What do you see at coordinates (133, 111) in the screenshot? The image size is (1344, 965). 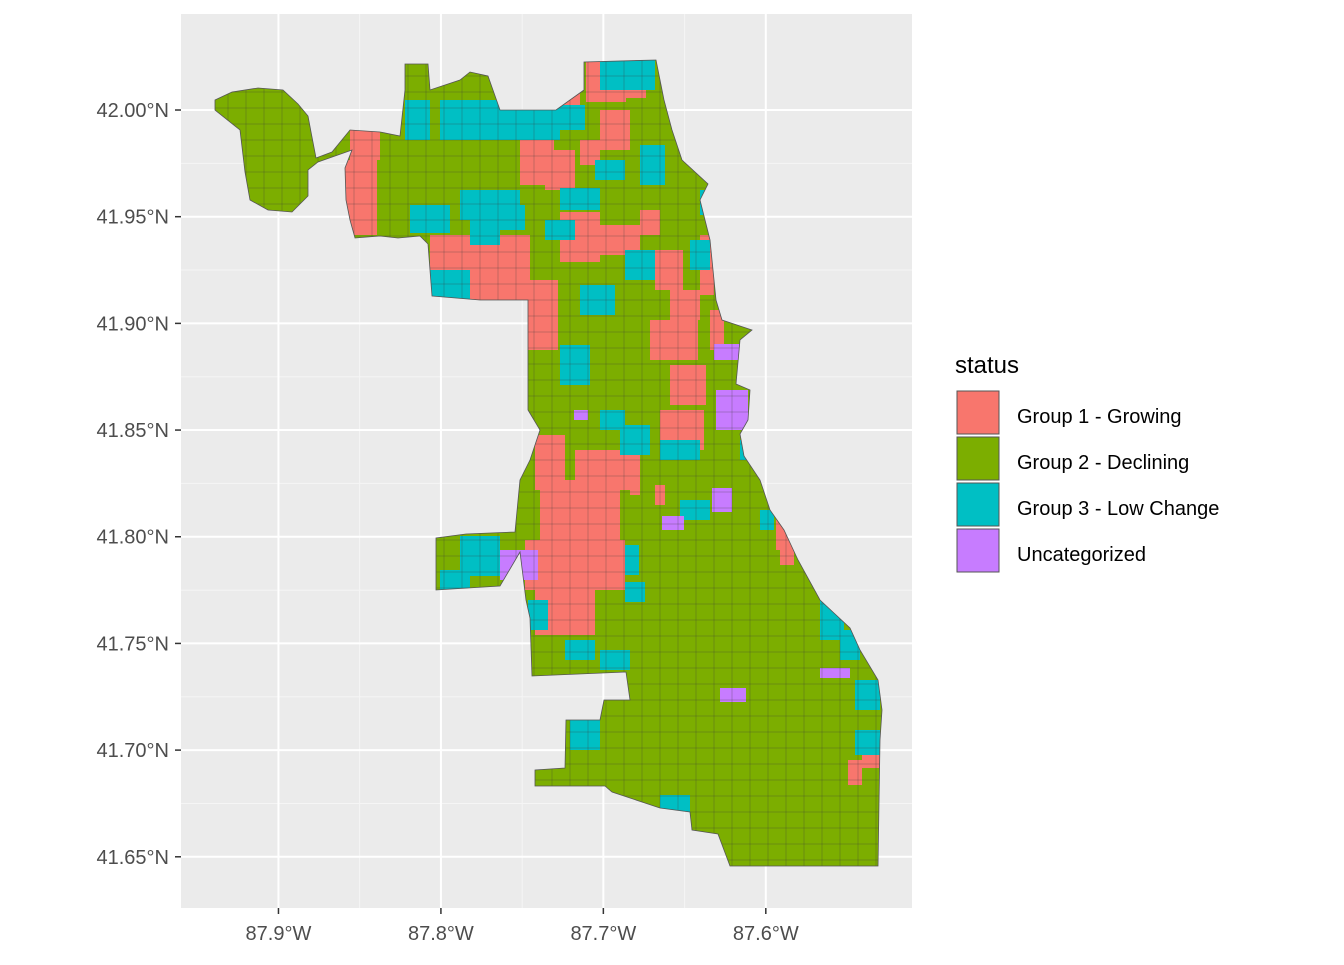 I see `y-tick-label: 42.00°N` at bounding box center [133, 111].